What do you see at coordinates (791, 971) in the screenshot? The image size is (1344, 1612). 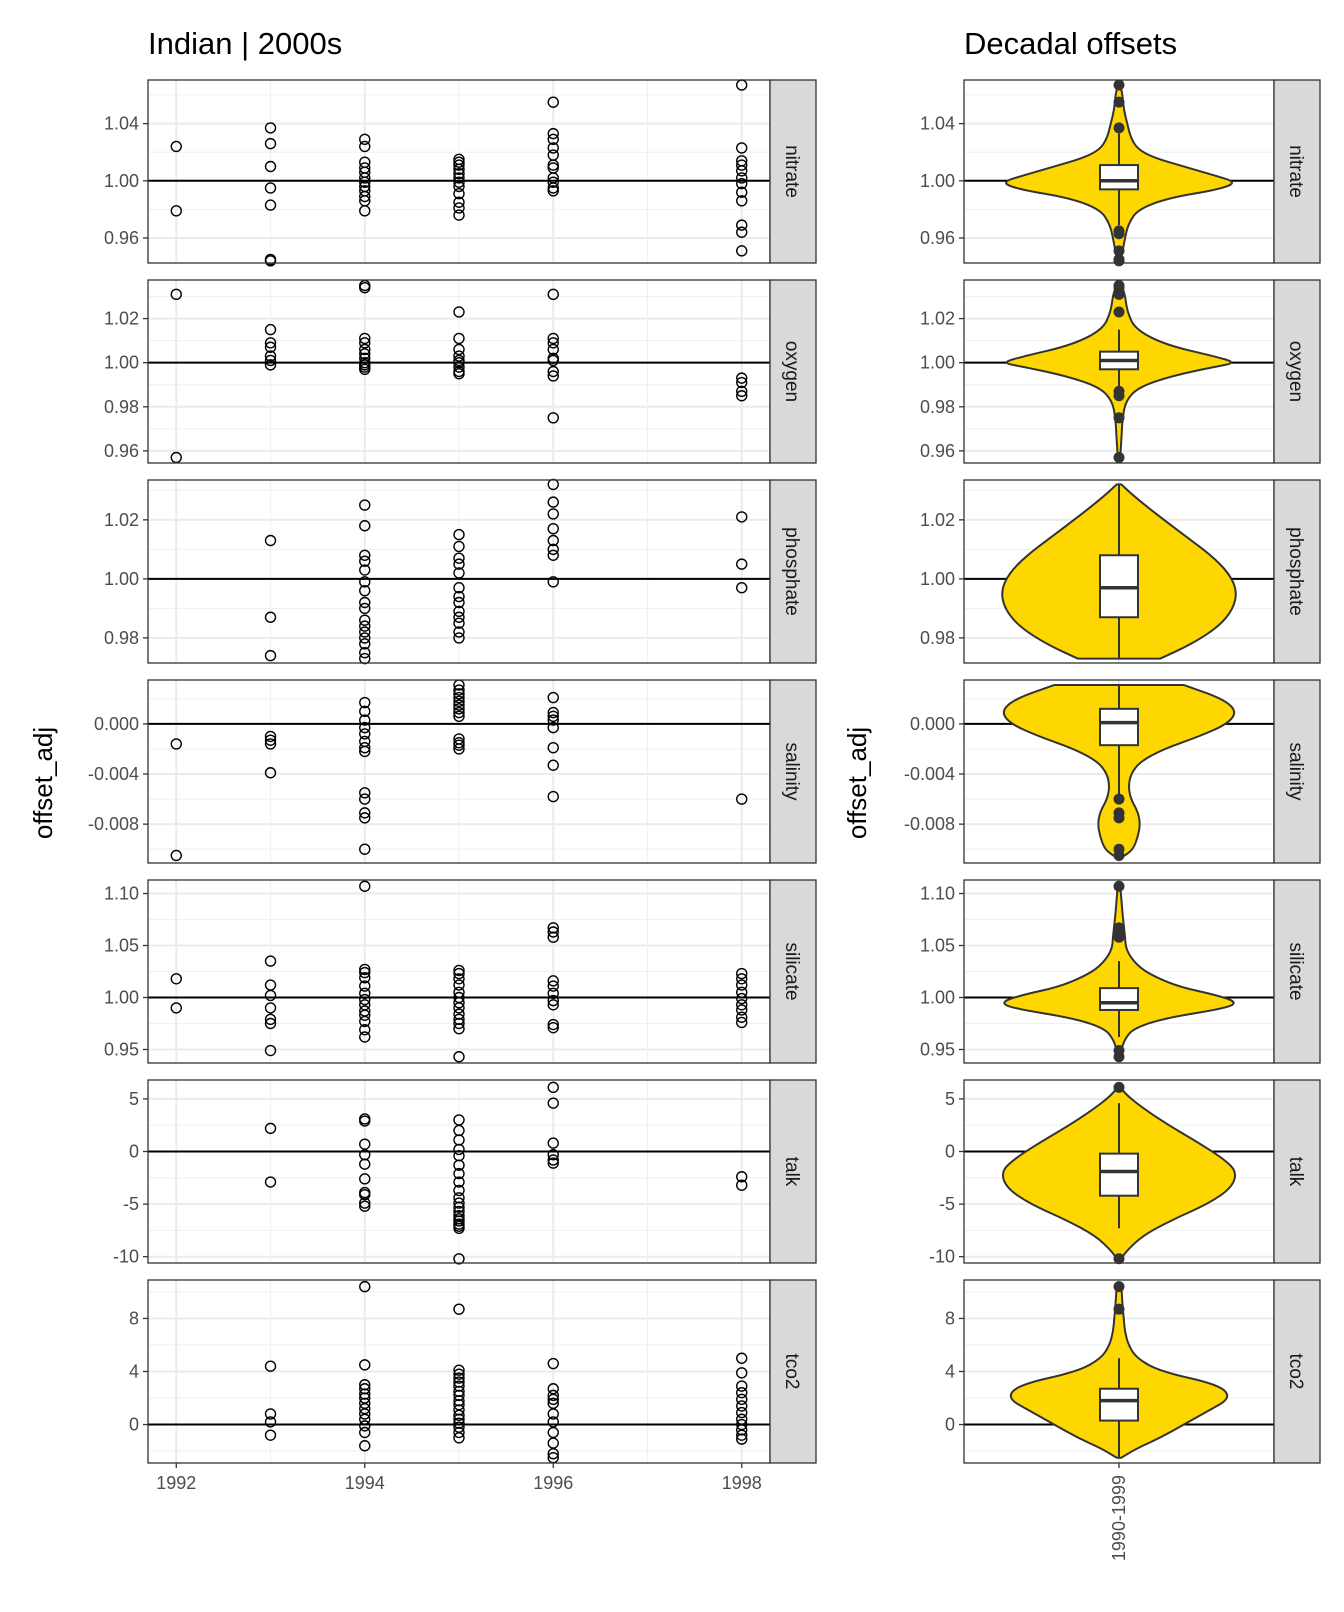 I see `left-strip-label-silicate: silicate` at bounding box center [791, 971].